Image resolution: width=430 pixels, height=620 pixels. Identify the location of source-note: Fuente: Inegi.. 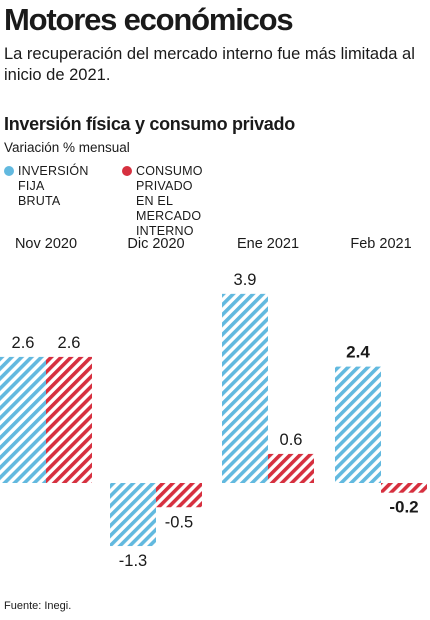
(38, 606).